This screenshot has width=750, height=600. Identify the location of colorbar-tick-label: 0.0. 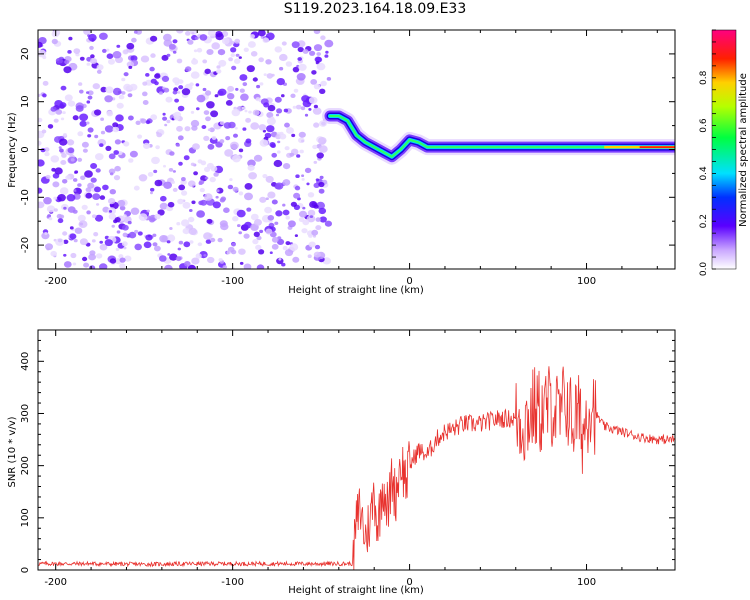
(704, 269).